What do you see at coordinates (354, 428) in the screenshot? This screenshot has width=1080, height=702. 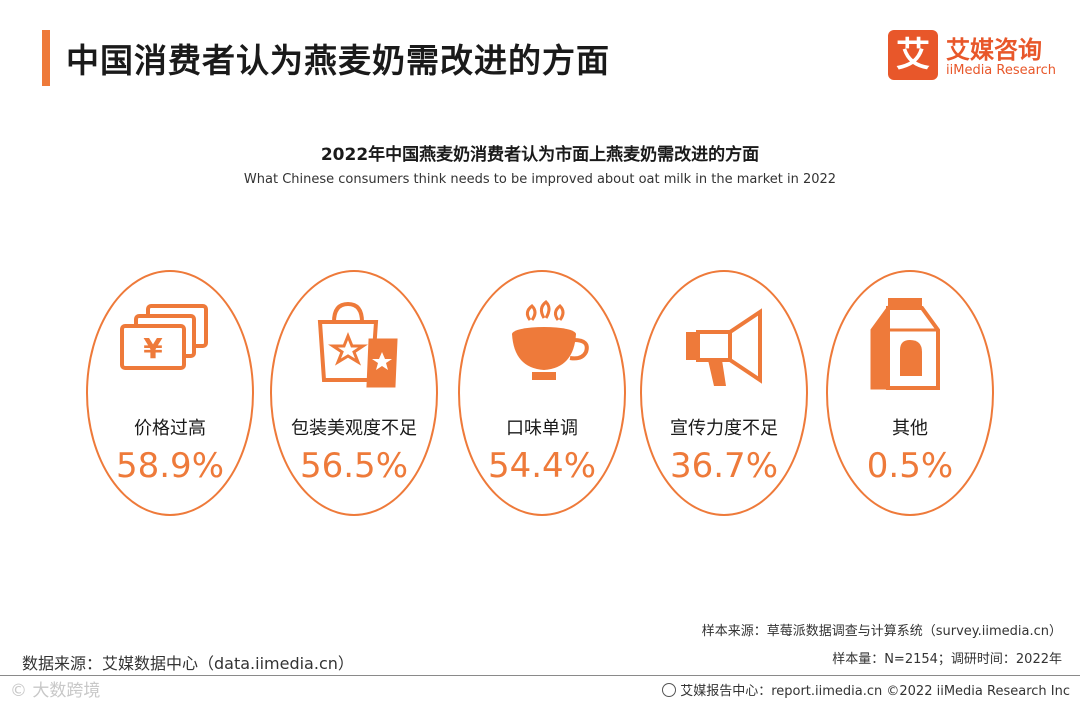 I see `category-label: 包装美观度不足` at bounding box center [354, 428].